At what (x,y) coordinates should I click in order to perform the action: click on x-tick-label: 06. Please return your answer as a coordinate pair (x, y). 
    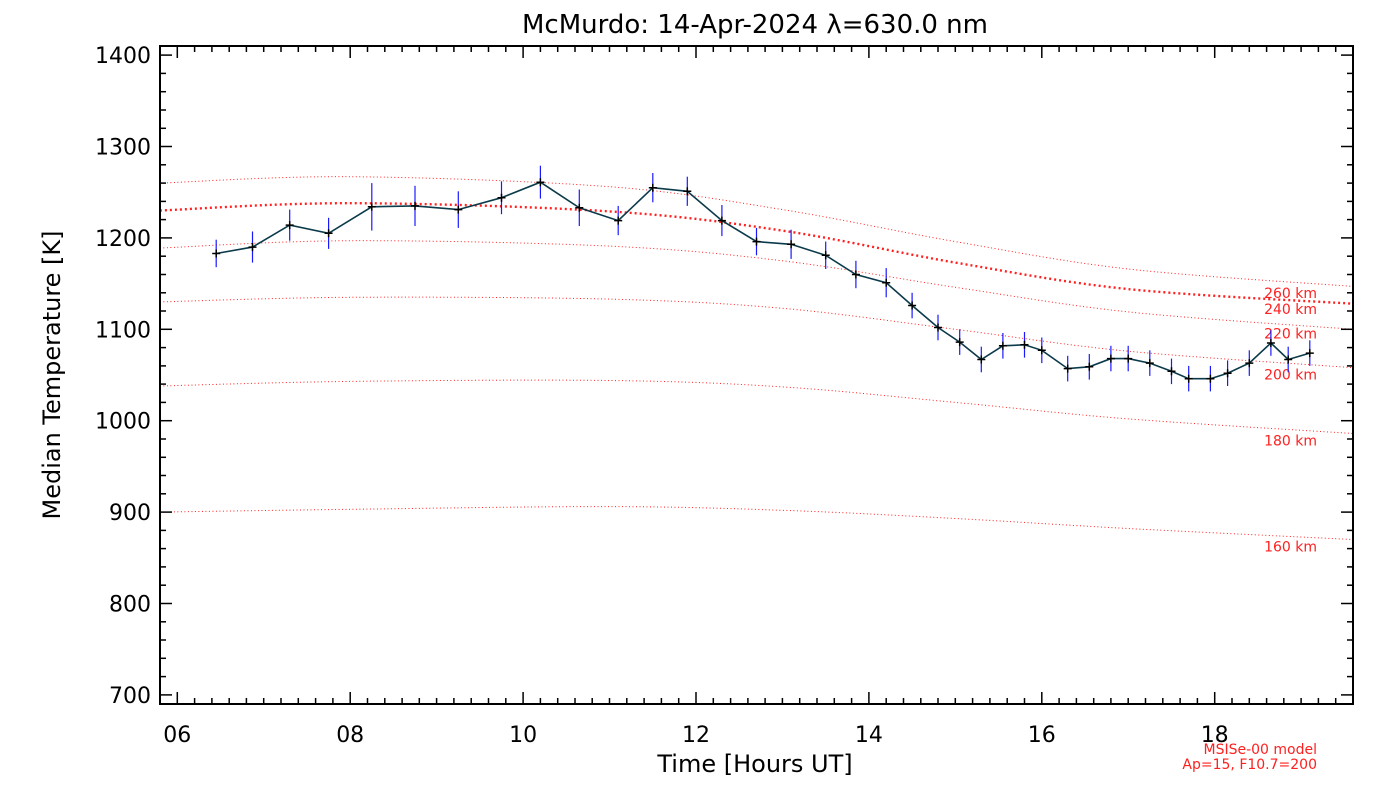
    Looking at the image, I should click on (177, 735).